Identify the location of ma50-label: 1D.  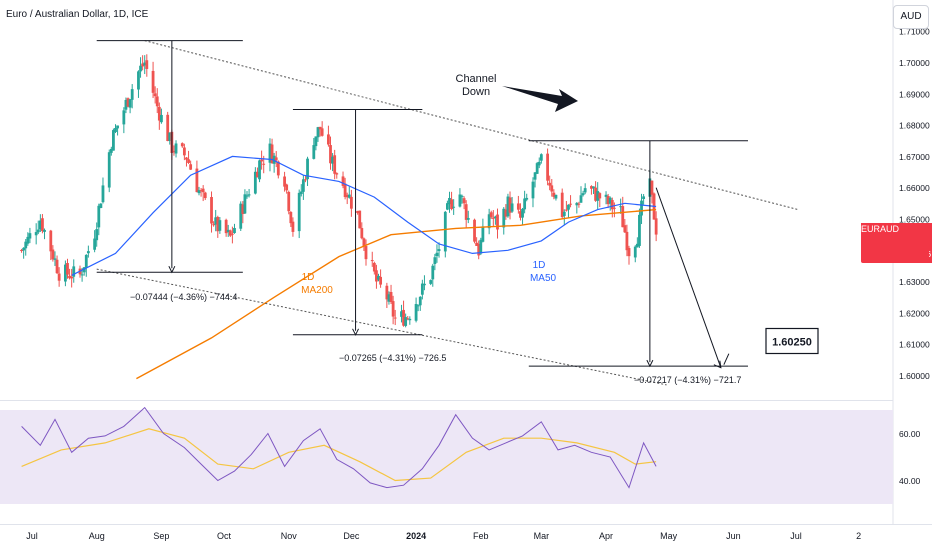
(539, 265).